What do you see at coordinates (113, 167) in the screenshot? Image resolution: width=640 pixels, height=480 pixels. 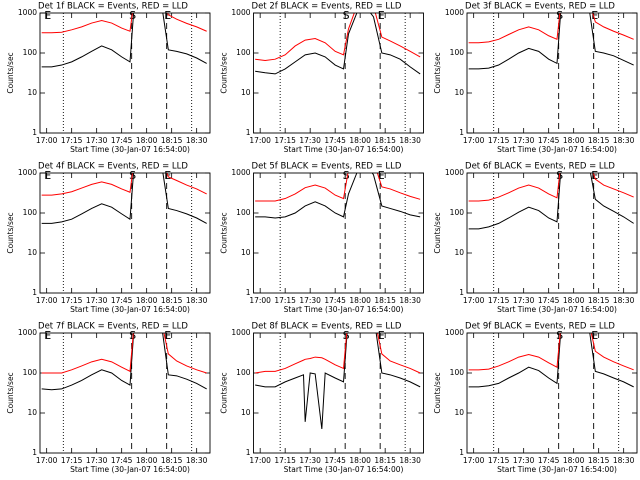 I see `panel-title: Det 4f BLACK = Events, RED = LLD` at bounding box center [113, 167].